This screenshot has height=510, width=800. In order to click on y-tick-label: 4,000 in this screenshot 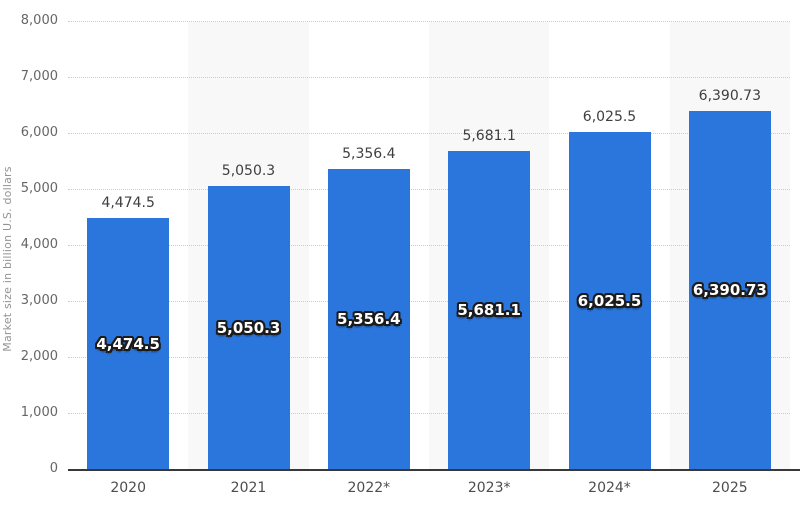, I will do `click(39, 244)`.